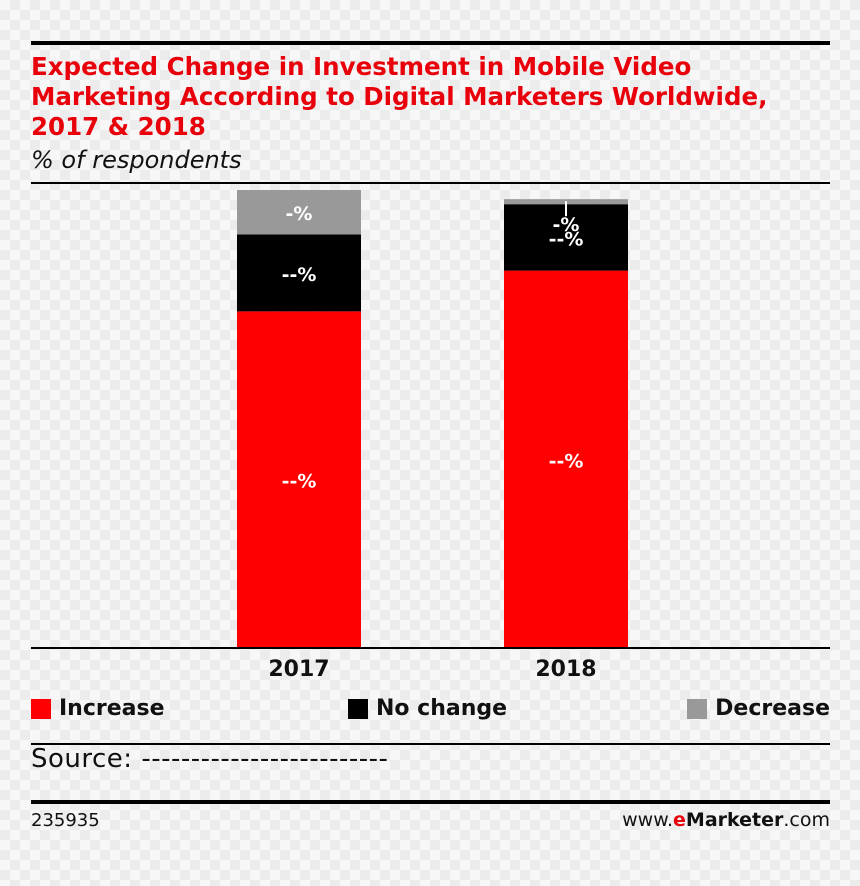 The image size is (860, 886). Describe the element at coordinates (210, 759) in the screenshot. I see `source-text: Source: -------------------------` at that location.